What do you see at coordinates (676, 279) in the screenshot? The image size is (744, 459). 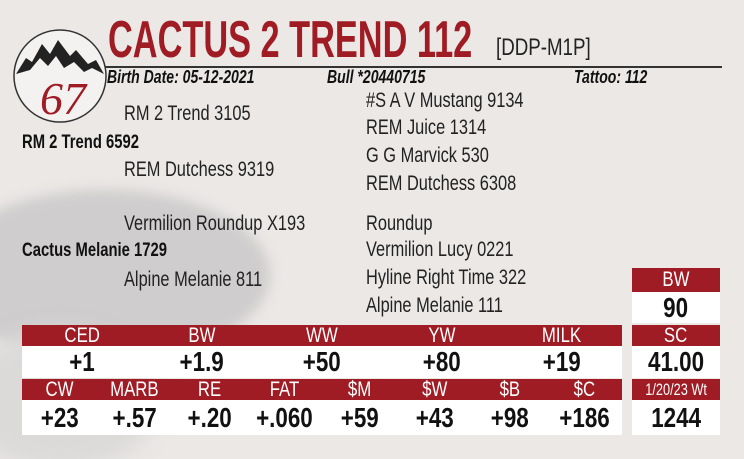 I see `bw-label: BW` at bounding box center [676, 279].